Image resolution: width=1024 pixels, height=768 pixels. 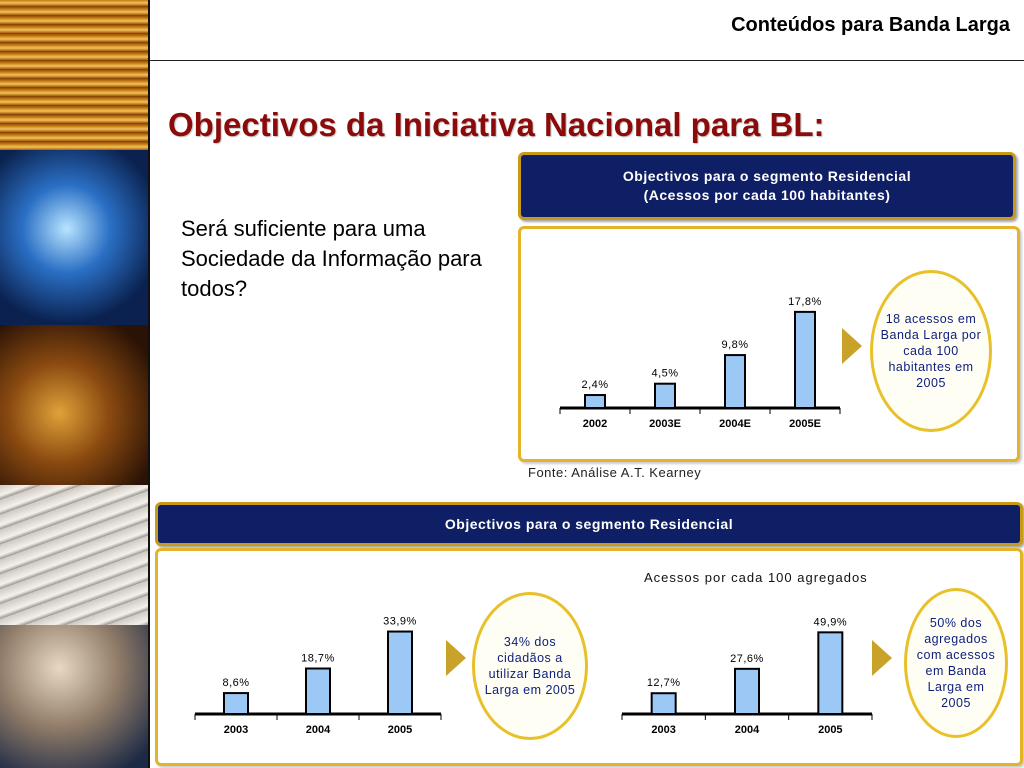 What do you see at coordinates (767, 195) in the screenshot?
I see `top-banner-line2: (Acessos por cada 100 habitantes)` at bounding box center [767, 195].